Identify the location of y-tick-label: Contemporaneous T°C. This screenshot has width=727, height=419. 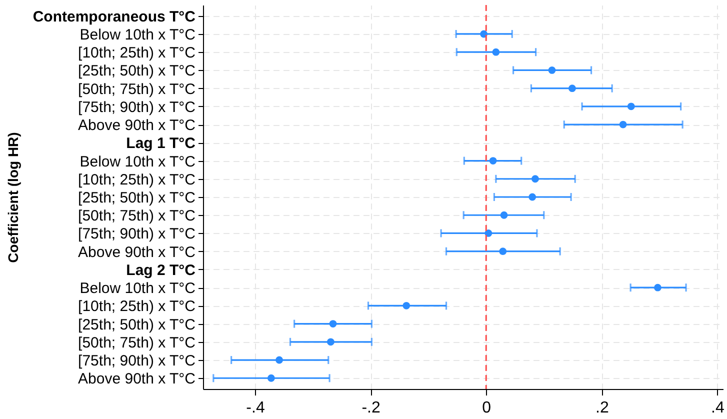
(114, 17).